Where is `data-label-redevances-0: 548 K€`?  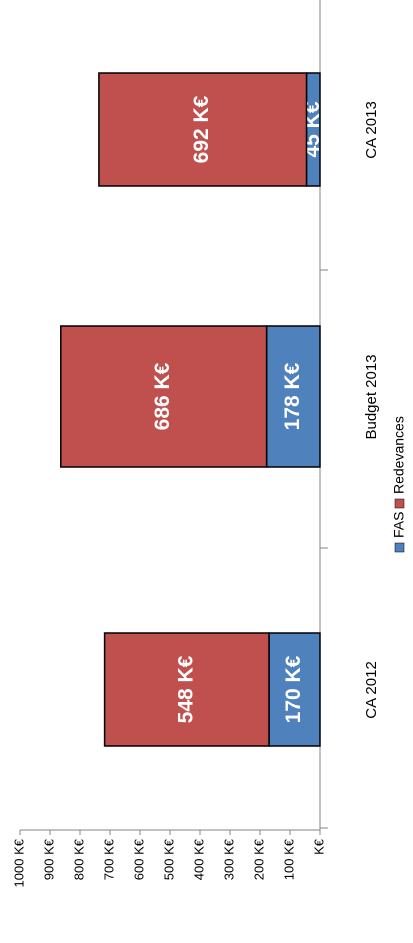 data-label-redevances-0: 548 K€ is located at coordinates (185, 689).